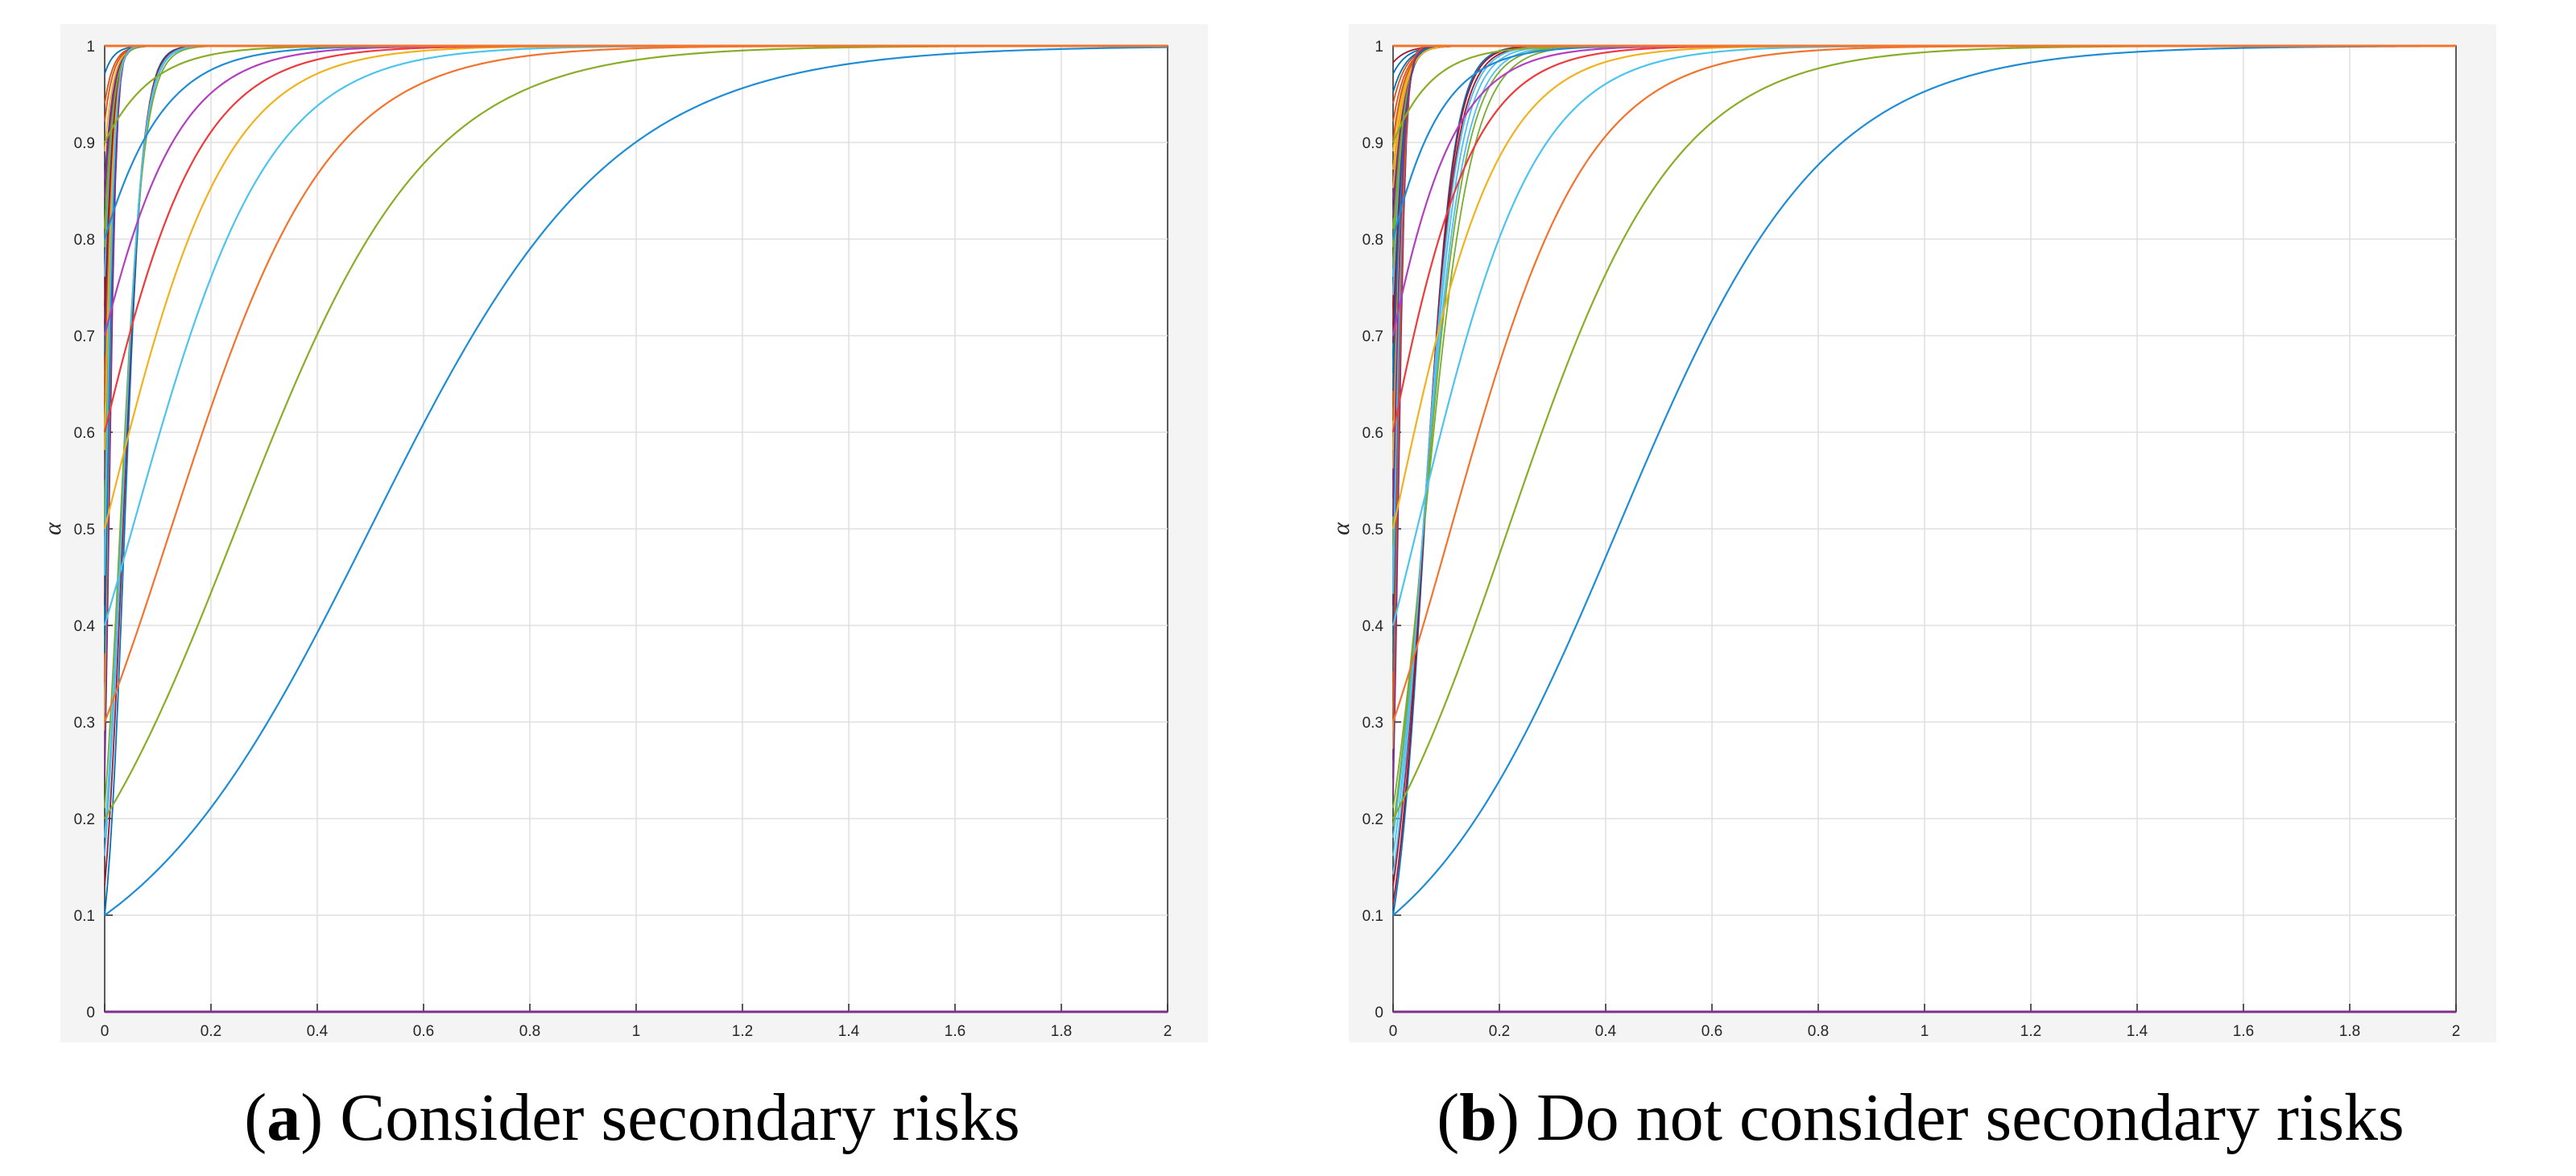  Describe the element at coordinates (1970, 1117) in the screenshot. I see `caption-b-text: Do not consider secondary risks` at that location.